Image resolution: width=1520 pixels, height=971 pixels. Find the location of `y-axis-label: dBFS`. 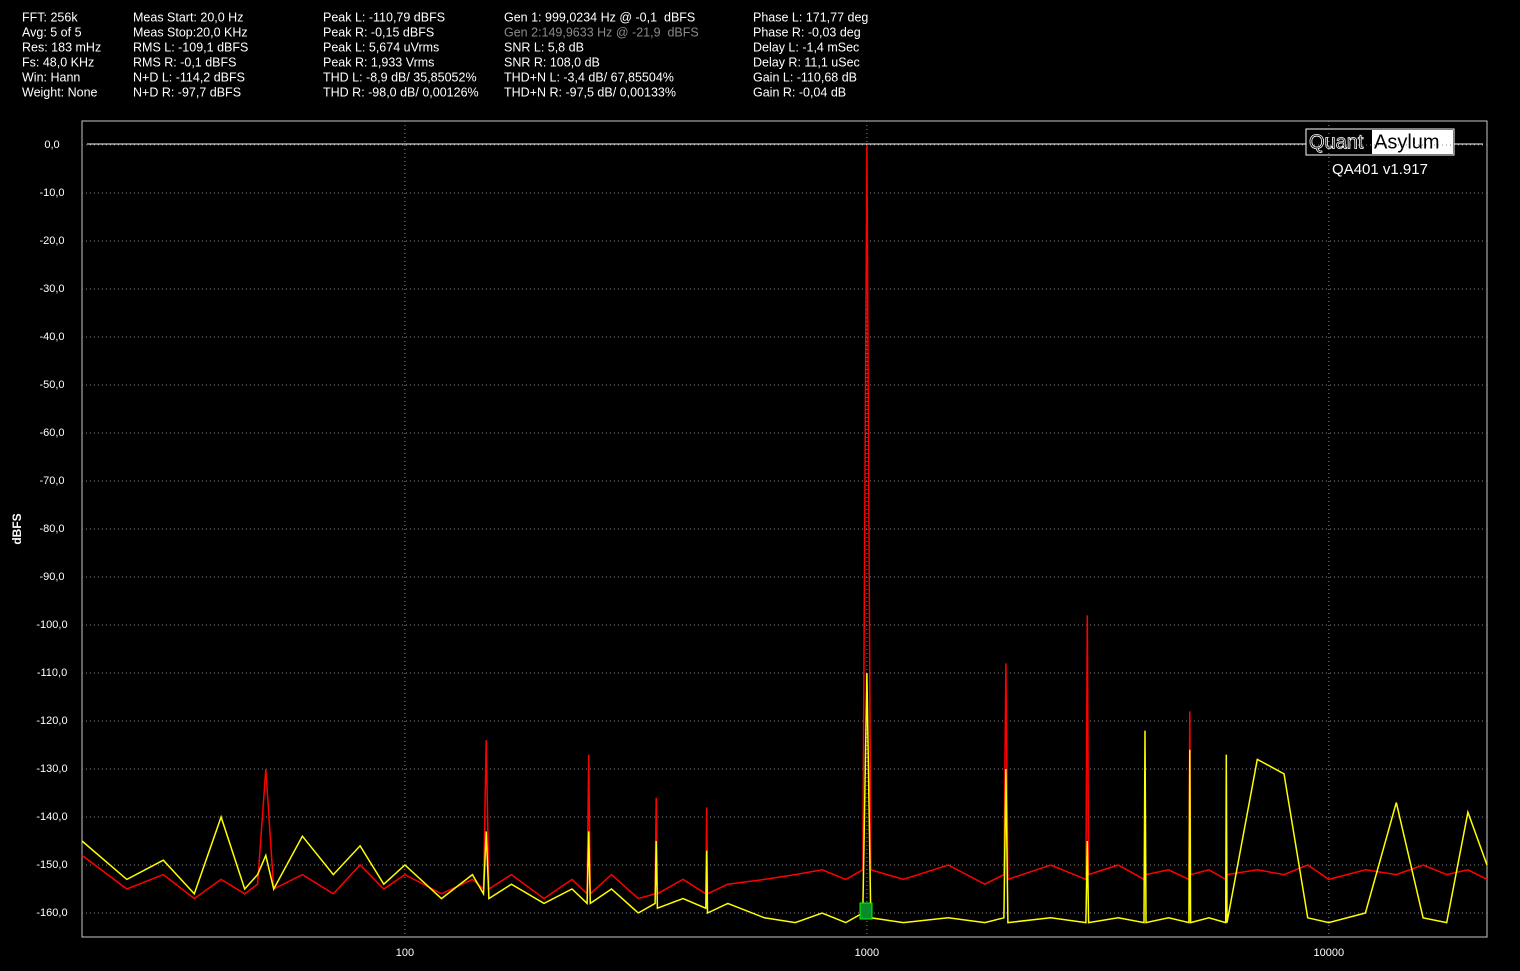

y-axis-label: dBFS is located at coordinates (17, 528).